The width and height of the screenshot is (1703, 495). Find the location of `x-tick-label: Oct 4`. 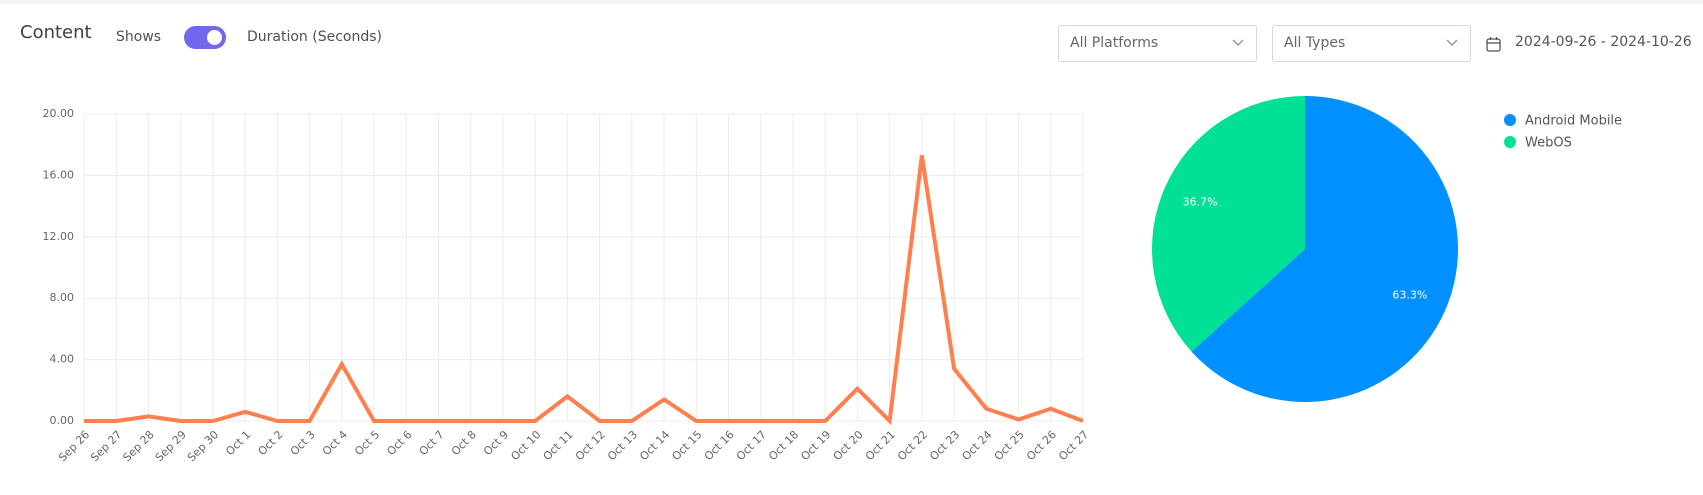

x-tick-label: Oct 4 is located at coordinates (335, 443).